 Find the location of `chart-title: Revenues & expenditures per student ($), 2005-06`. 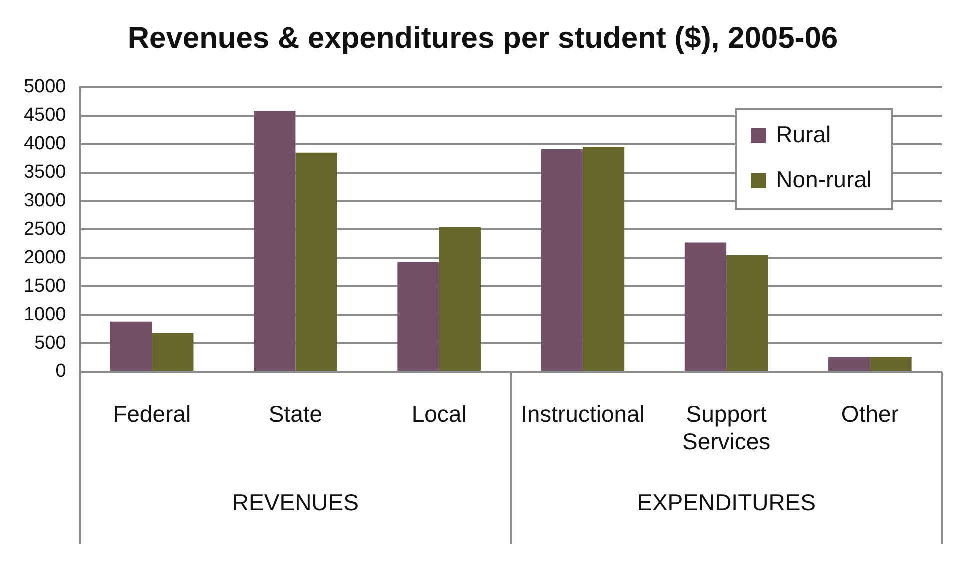

chart-title: Revenues & expenditures per student ($), 2005-06 is located at coordinates (483, 39).